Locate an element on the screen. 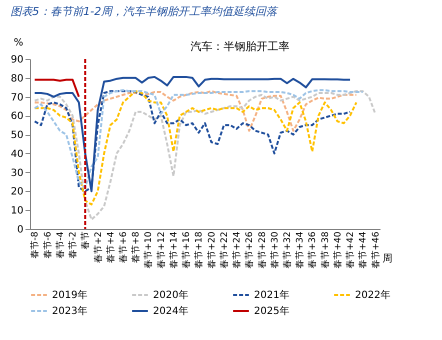 This screenshot has width=442, height=340. legend-label: 2023年 is located at coordinates (70, 311).